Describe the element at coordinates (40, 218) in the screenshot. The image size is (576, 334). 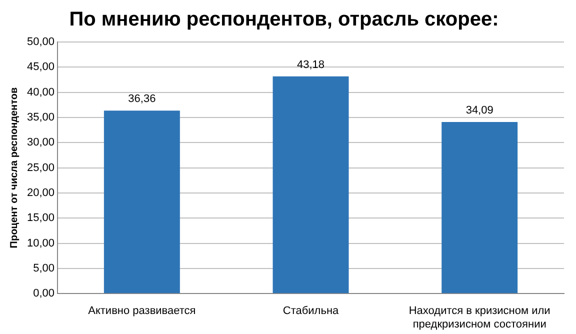
I see `y-tick-label: 15,00` at that location.